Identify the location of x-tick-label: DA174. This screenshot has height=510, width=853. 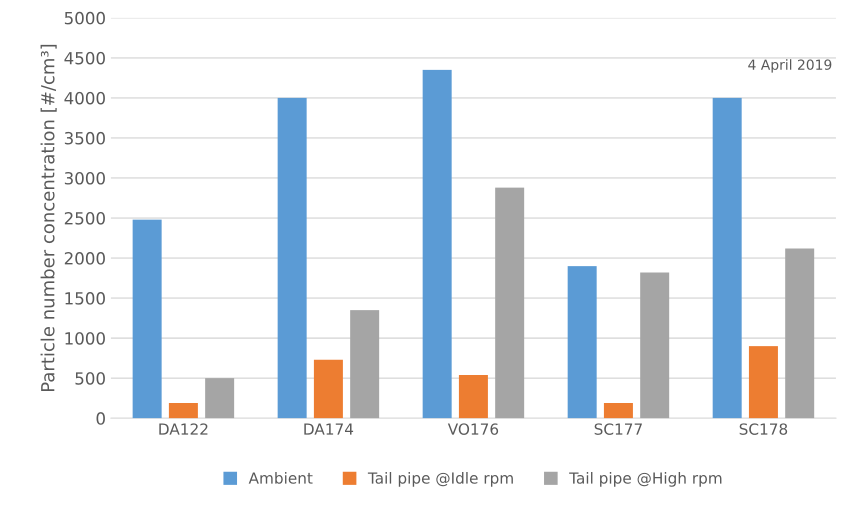
(329, 429).